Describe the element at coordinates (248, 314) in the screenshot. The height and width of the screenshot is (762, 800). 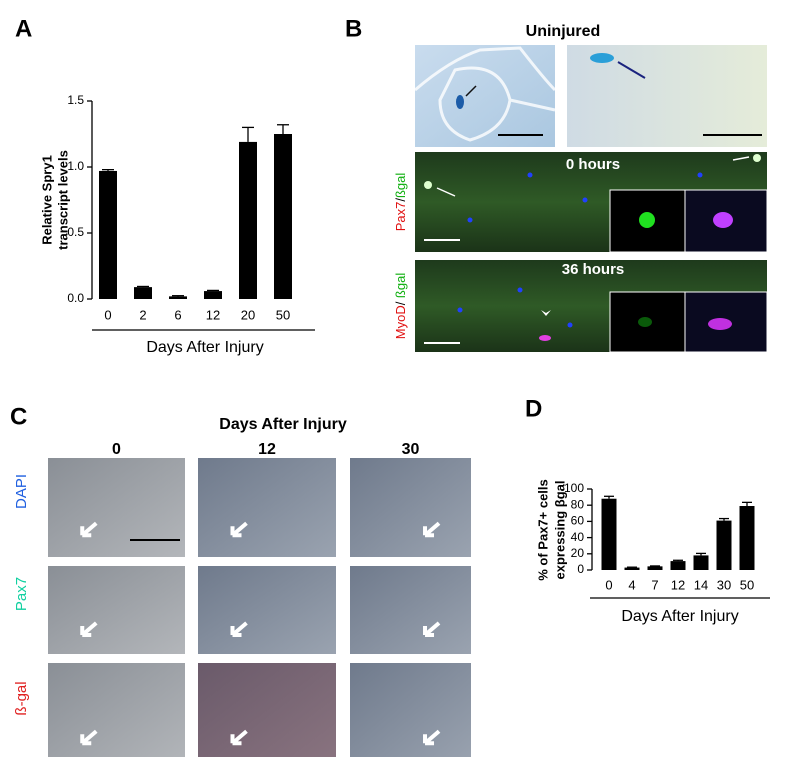
I see `x-tick-label: 20` at that location.